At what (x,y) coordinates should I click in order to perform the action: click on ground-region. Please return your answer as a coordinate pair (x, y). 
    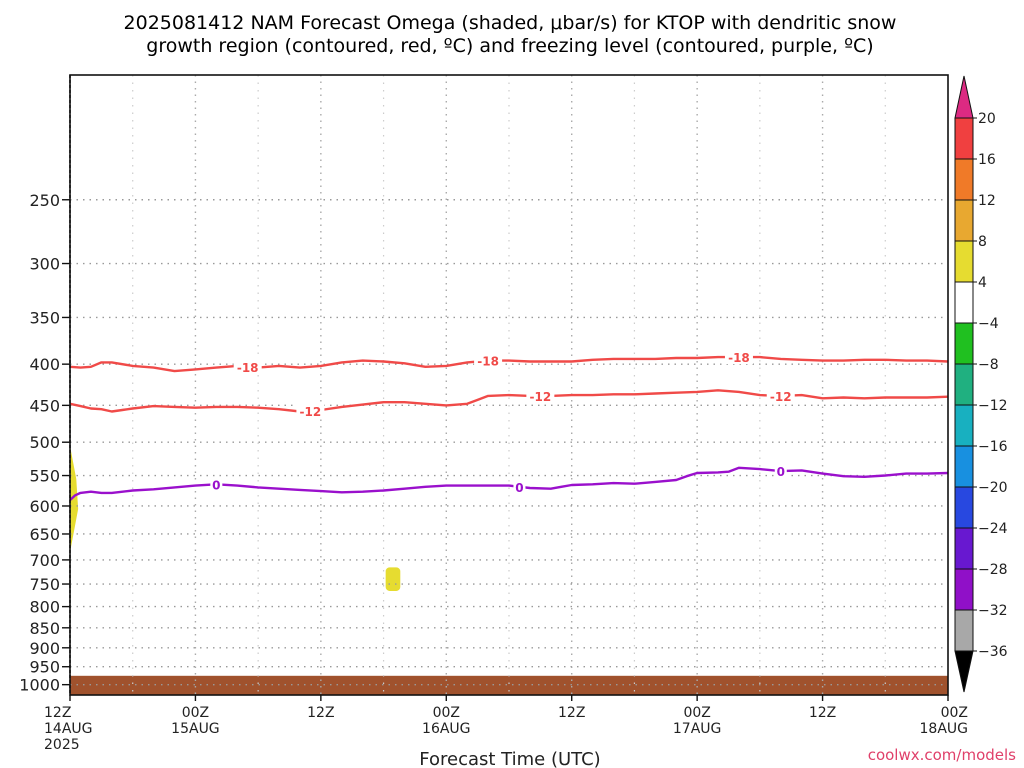
    Looking at the image, I should click on (509, 685).